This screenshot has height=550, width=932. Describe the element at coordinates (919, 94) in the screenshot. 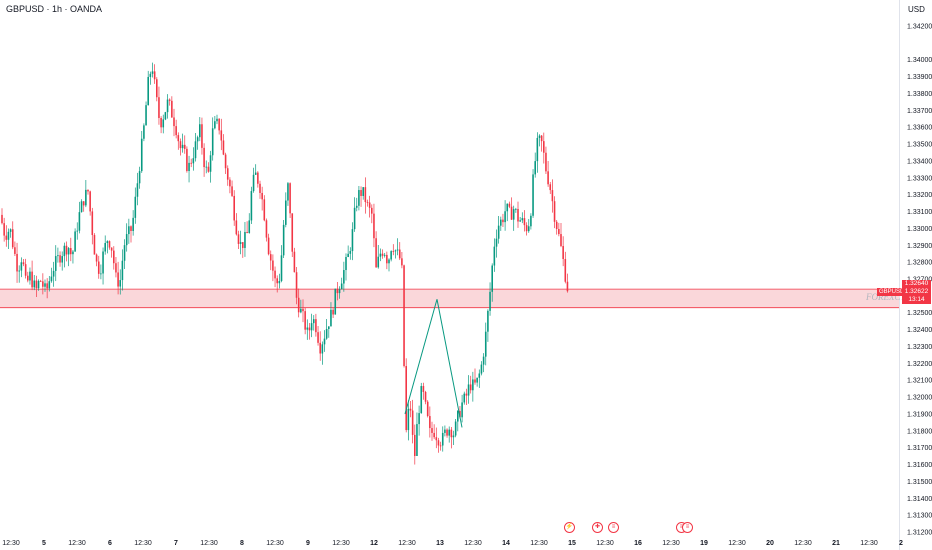

I see `price-tick-label: 1.33800` at that location.